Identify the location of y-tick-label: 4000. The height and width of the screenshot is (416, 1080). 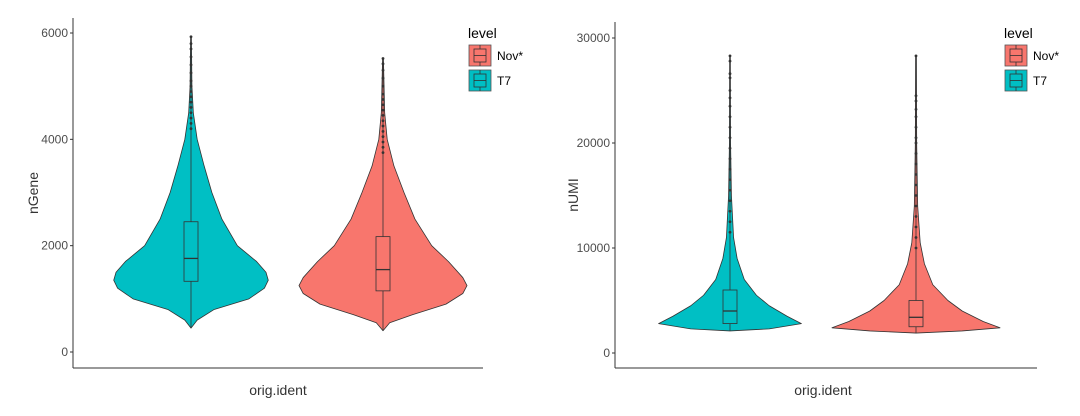
(54, 139).